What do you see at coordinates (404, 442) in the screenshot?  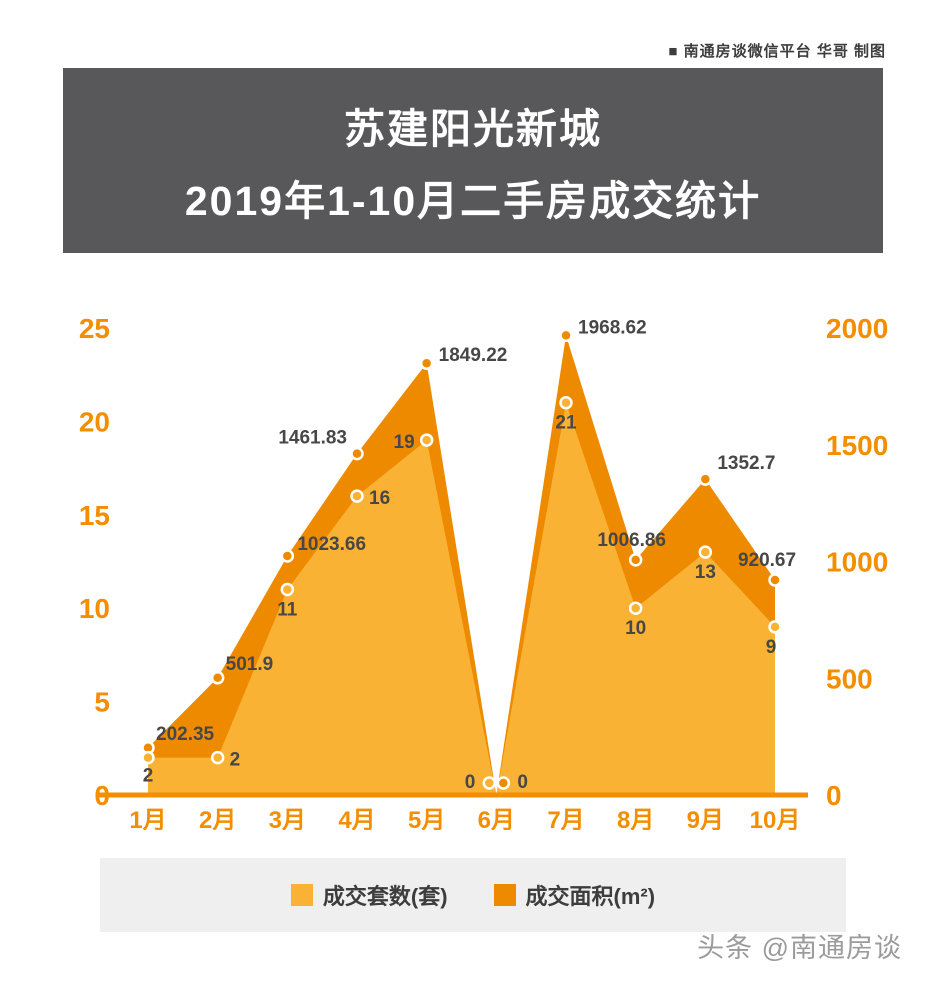 I see `units-series-point-data-label: 19` at bounding box center [404, 442].